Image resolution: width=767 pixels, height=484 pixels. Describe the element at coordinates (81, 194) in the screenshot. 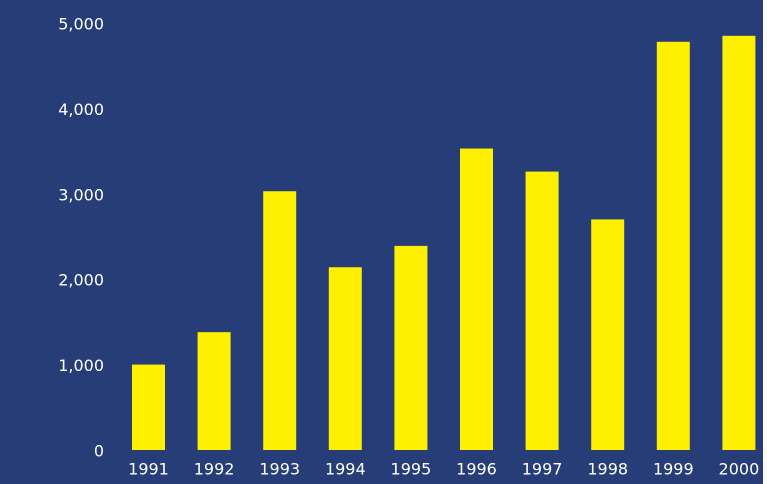

I see `y-tick-label: 3,000` at that location.